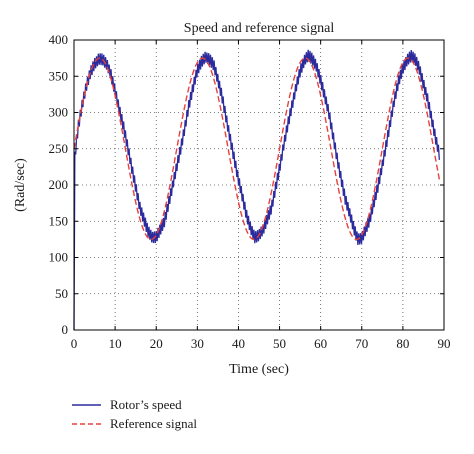  Describe the element at coordinates (259, 28) in the screenshot. I see `chart-title: Speed and reference signal` at that location.